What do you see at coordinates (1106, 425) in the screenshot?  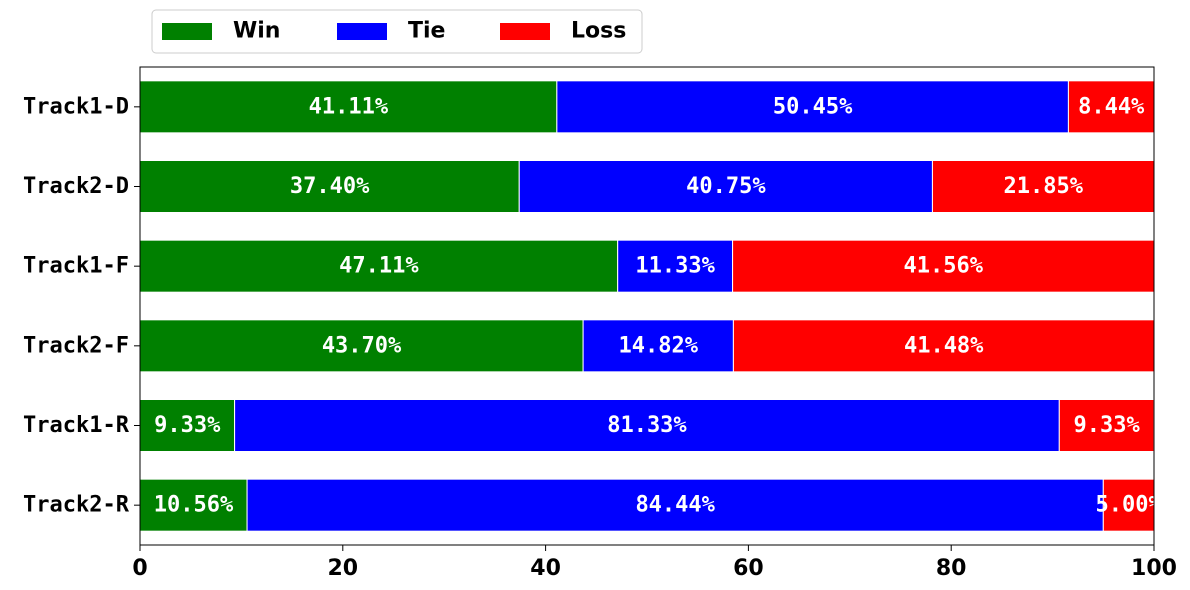 I see `bar-label-loss-track1-r: 9.33%` at bounding box center [1106, 425].